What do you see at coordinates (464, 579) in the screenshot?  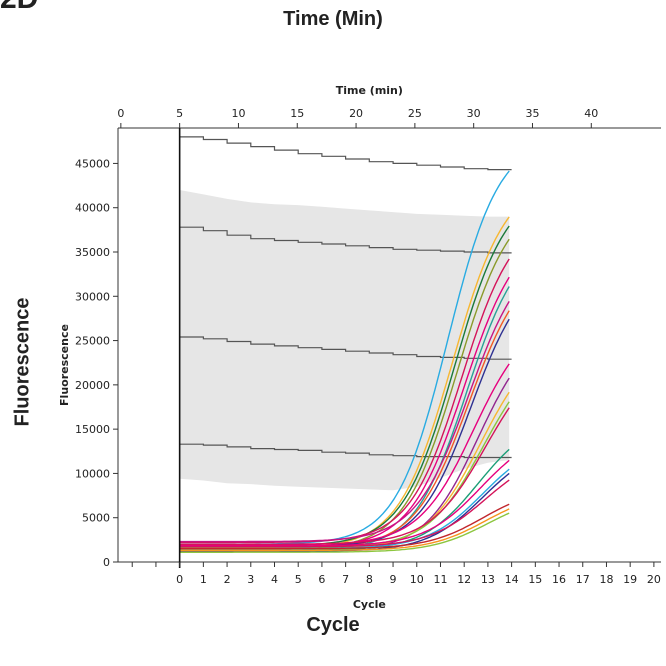 I see `x-tick-label: 12` at bounding box center [464, 579].